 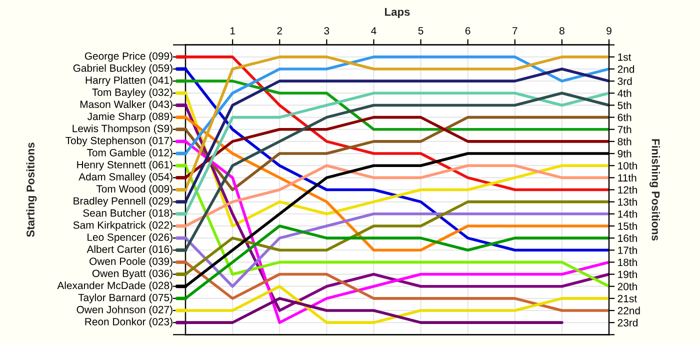 What do you see at coordinates (467, 30) in the screenshot?
I see `x-tick-label: 6` at bounding box center [467, 30].